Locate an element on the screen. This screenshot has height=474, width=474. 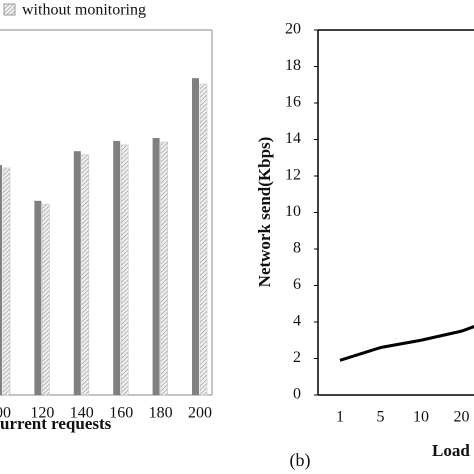
x-tick-label: 160 is located at coordinates (121, 413).